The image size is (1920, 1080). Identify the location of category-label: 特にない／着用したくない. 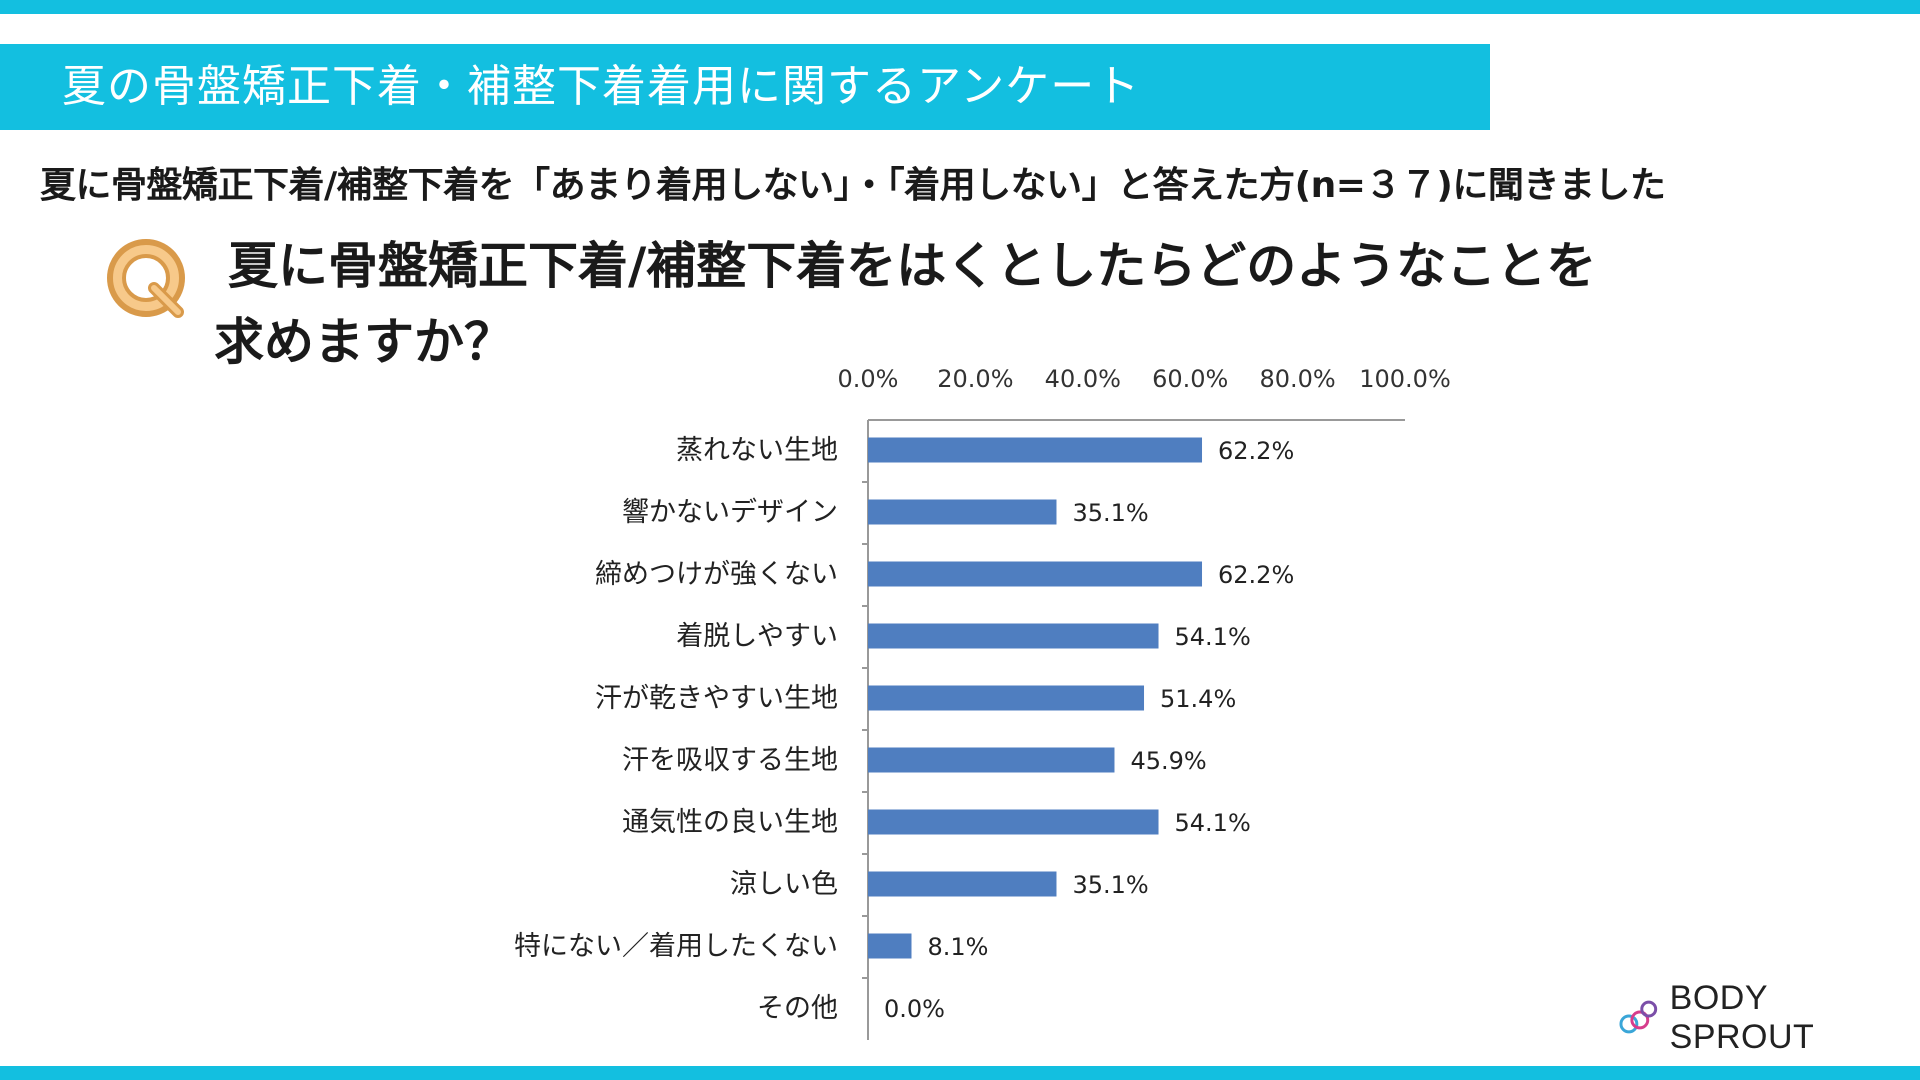
(676, 946).